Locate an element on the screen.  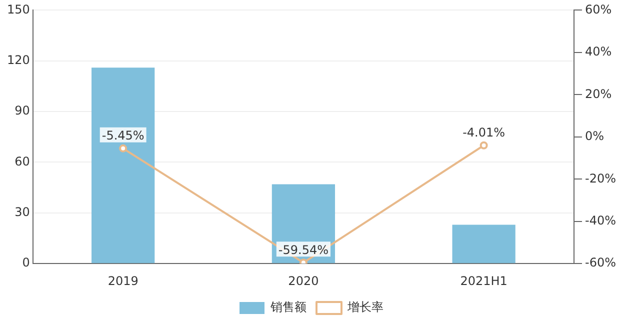
y2-tick-label: 0% is located at coordinates (594, 136).